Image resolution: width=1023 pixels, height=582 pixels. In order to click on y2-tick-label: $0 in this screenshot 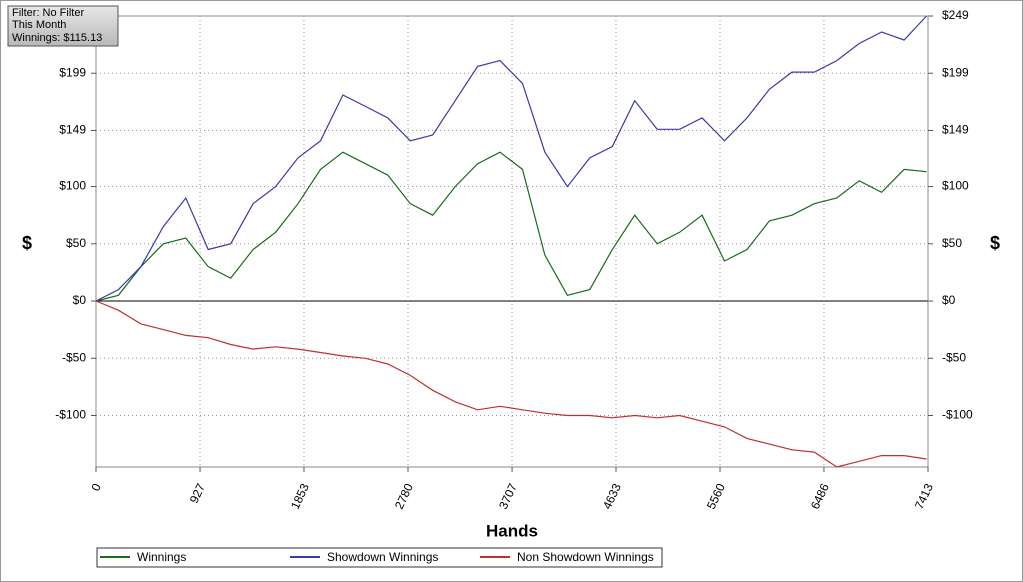, I will do `click(949, 300)`.